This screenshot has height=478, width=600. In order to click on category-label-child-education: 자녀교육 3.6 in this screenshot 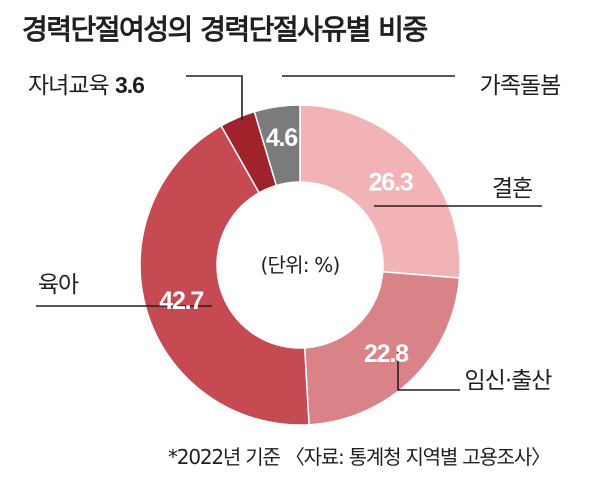, I will do `click(86, 85)`.